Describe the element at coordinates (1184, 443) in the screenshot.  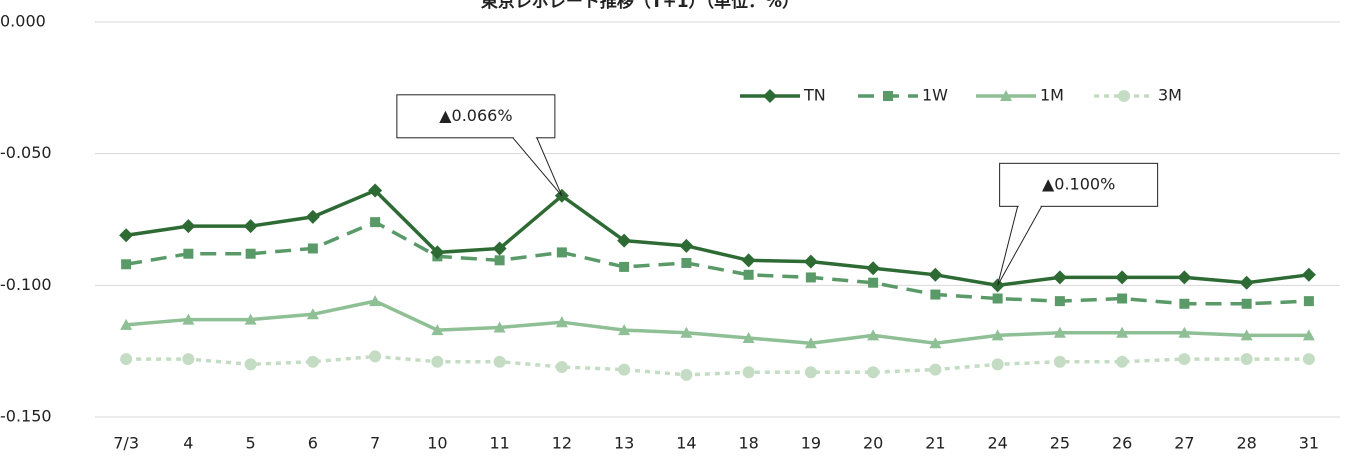
I see `x-tick-label: 27` at that location.